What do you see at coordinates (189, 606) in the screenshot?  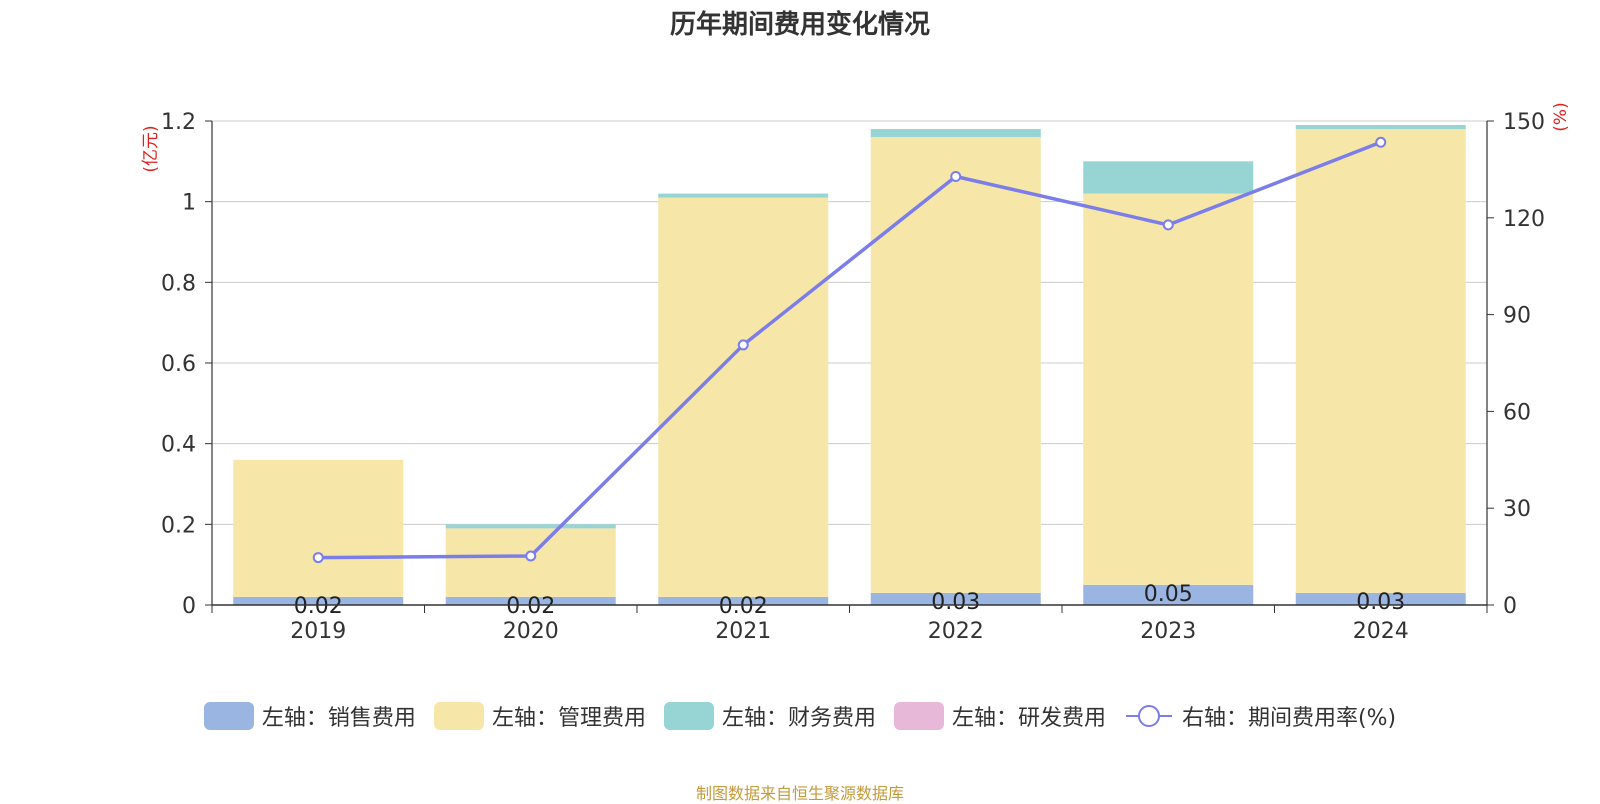 I see `left-tick-label: 0` at bounding box center [189, 606].